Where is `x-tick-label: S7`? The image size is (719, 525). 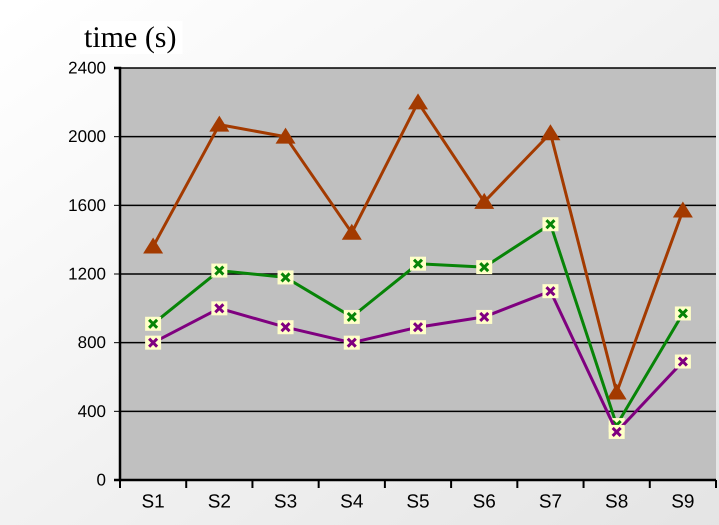
x-tick-label: S7 is located at coordinates (550, 502).